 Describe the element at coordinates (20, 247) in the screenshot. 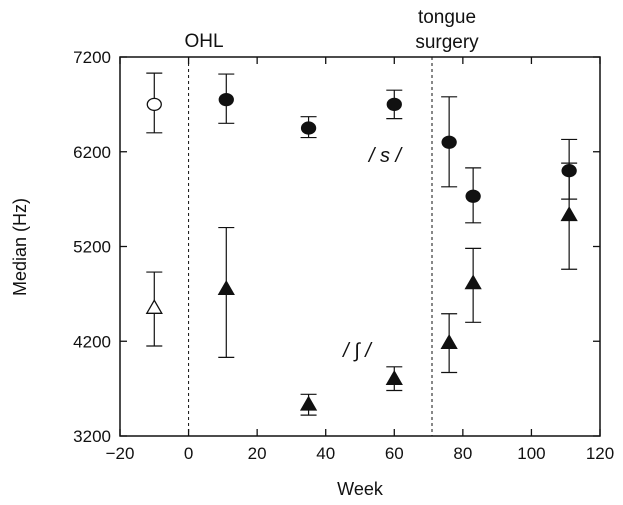

I see `y-axis-title: Median (Hz)` at that location.